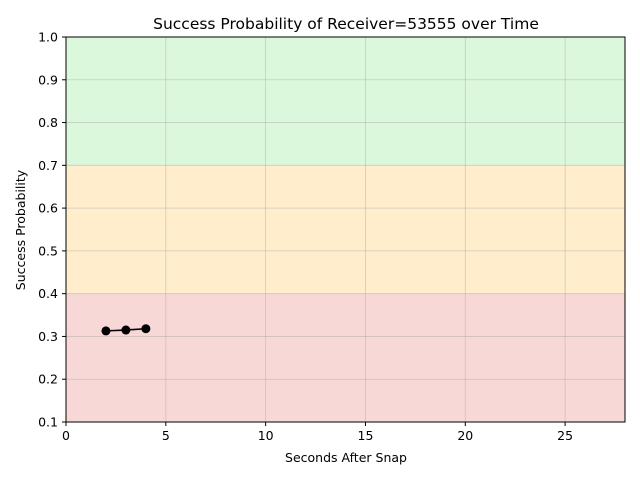  What do you see at coordinates (166, 435) in the screenshot?
I see `x-tick-label: 5` at bounding box center [166, 435].